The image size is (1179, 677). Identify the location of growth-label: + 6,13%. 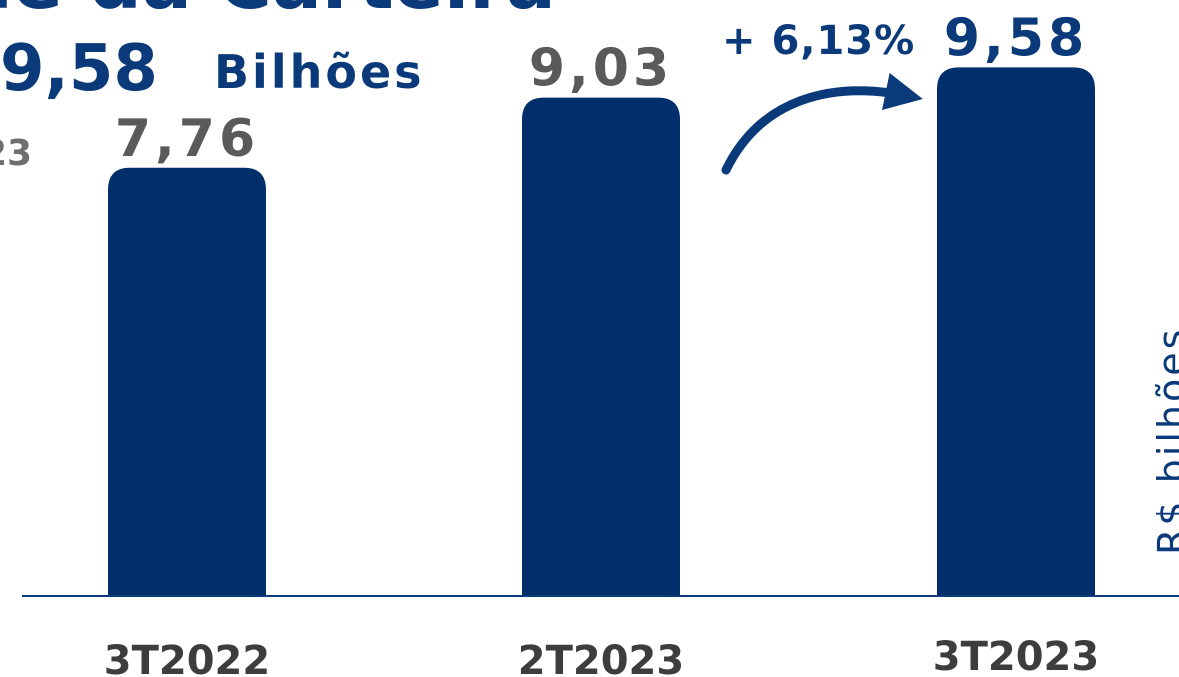
(818, 41).